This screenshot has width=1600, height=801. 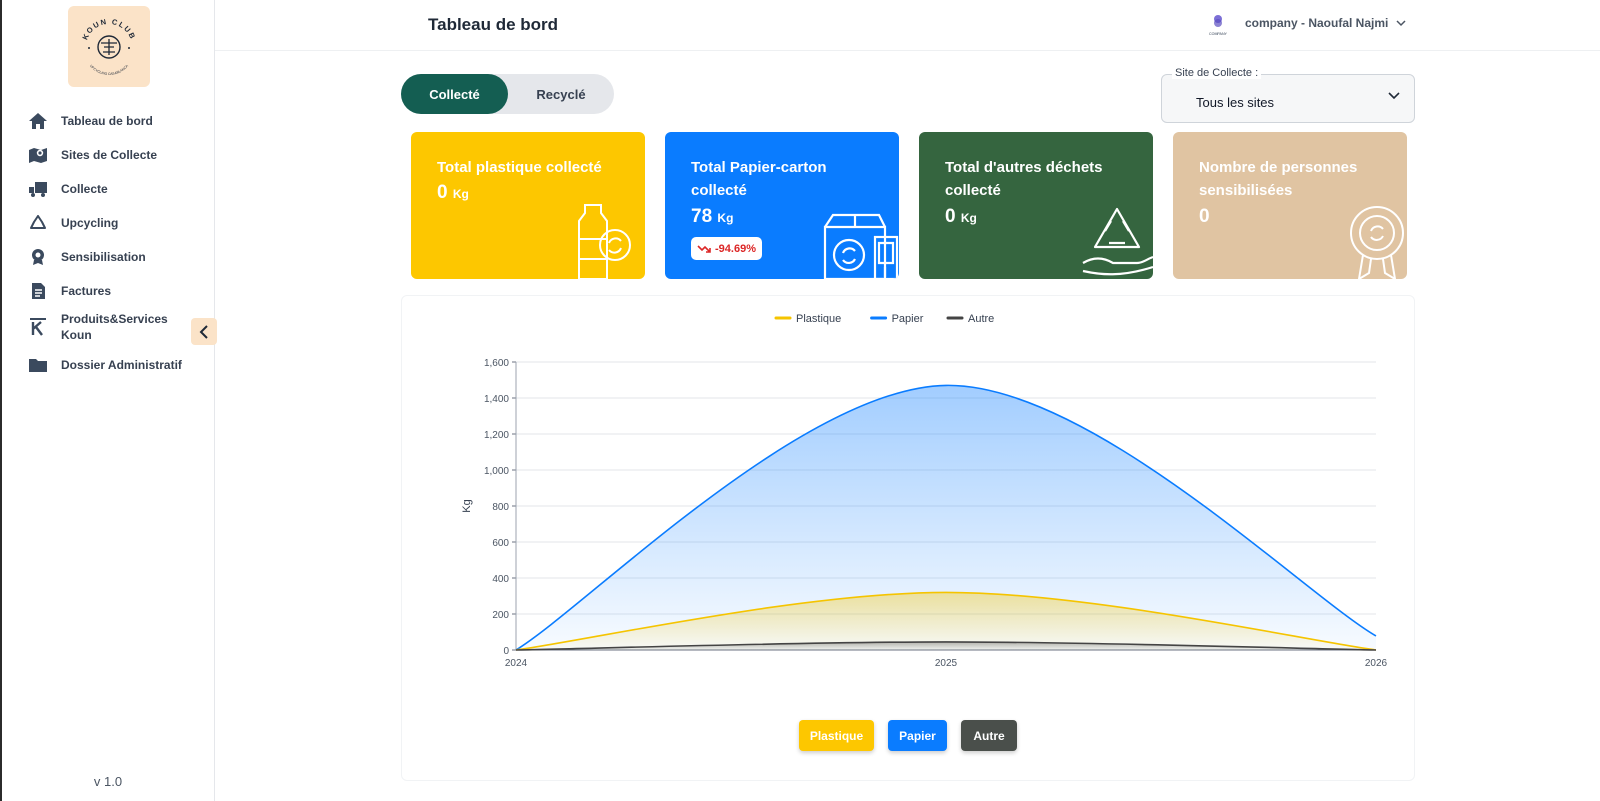 What do you see at coordinates (90, 223) in the screenshot?
I see `sidebar-item-label: Upcycling` at bounding box center [90, 223].